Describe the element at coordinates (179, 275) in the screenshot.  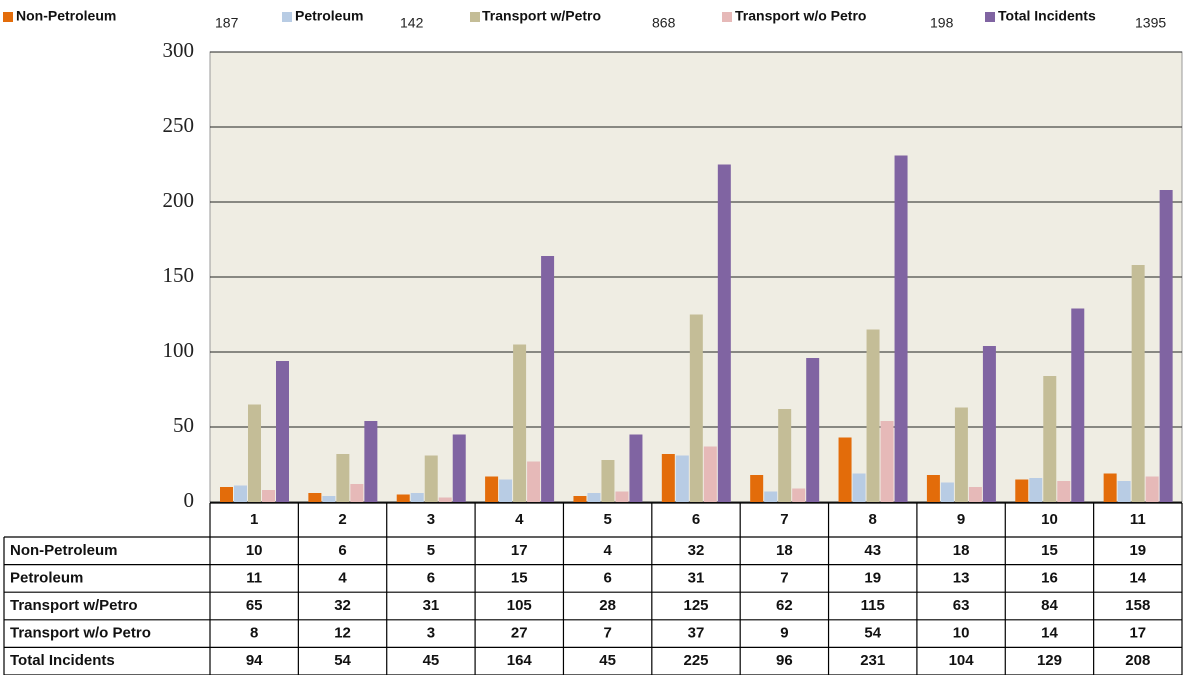
I see `y-tick-label: 150` at that location.